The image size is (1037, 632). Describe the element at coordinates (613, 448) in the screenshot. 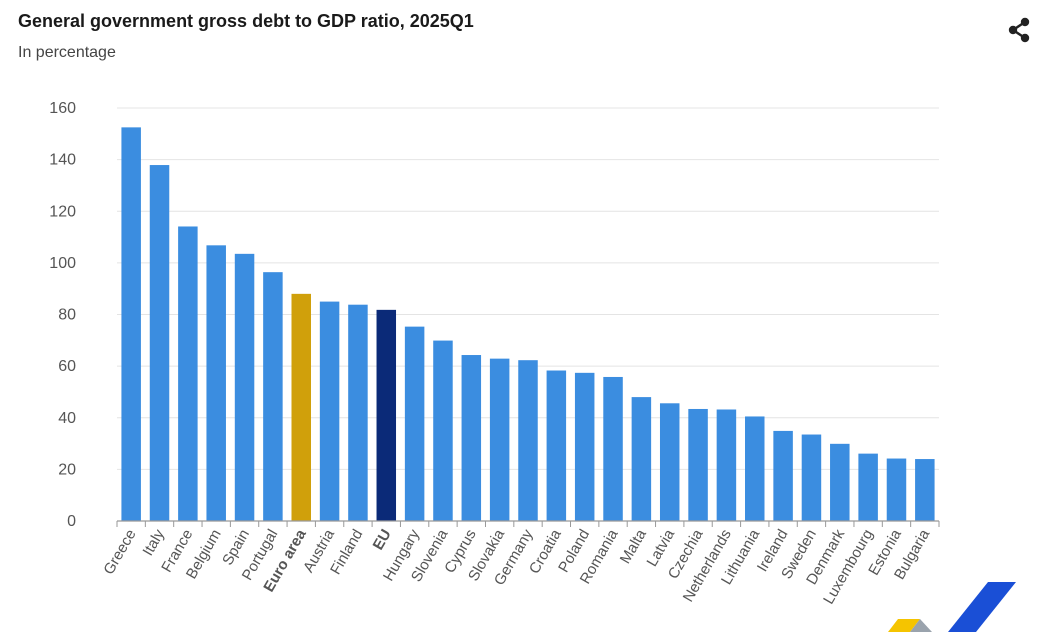

I see `bar-romania` at that location.